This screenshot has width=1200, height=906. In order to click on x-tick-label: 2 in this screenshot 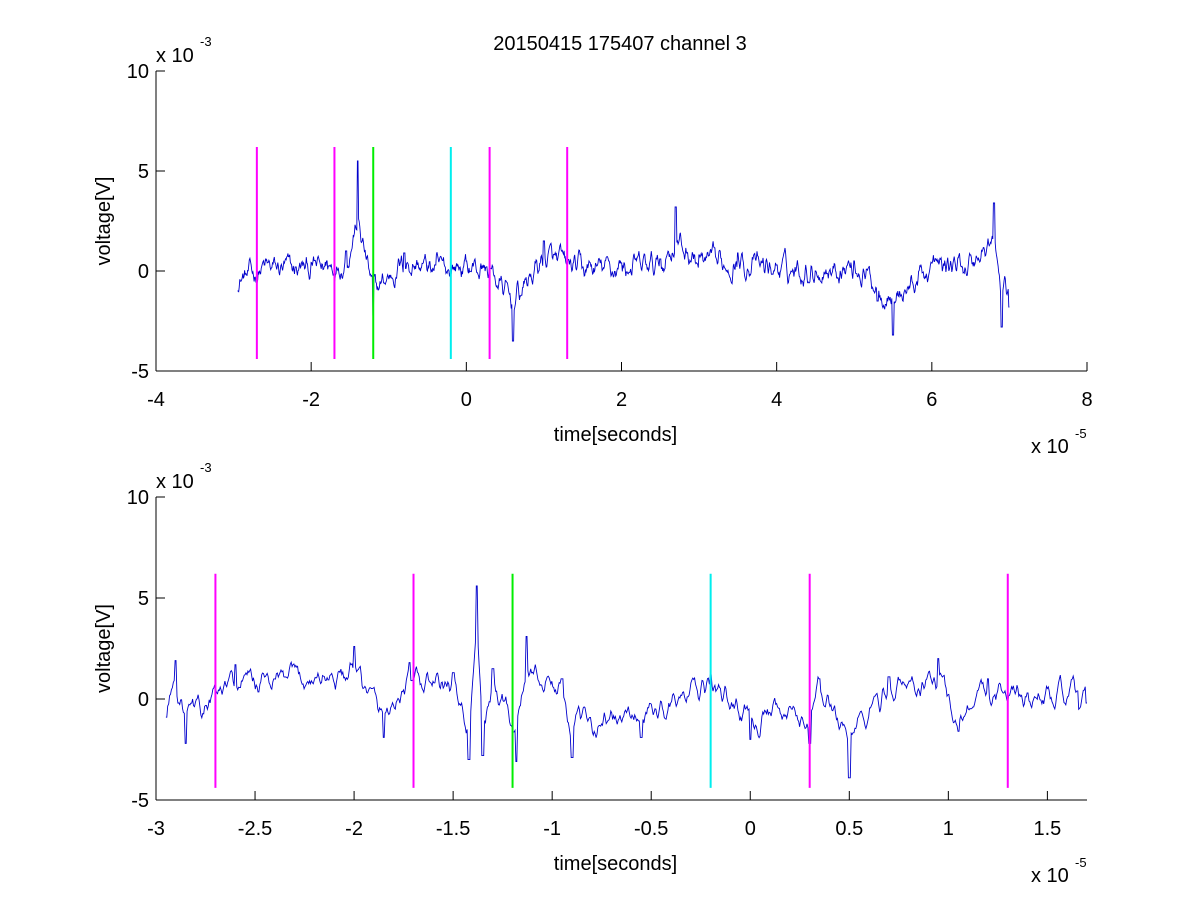, I will do `click(621, 400)`.